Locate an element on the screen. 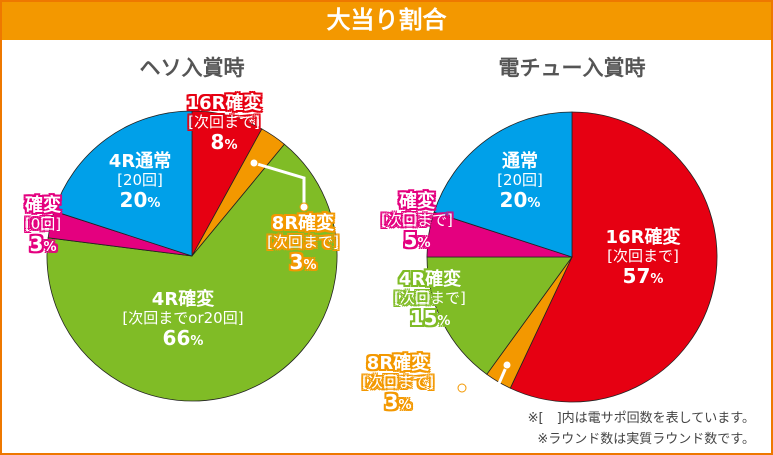 The width and height of the screenshot is (773, 455). pie-title-denchu: 電チュー入賞時 is located at coordinates (572, 68).